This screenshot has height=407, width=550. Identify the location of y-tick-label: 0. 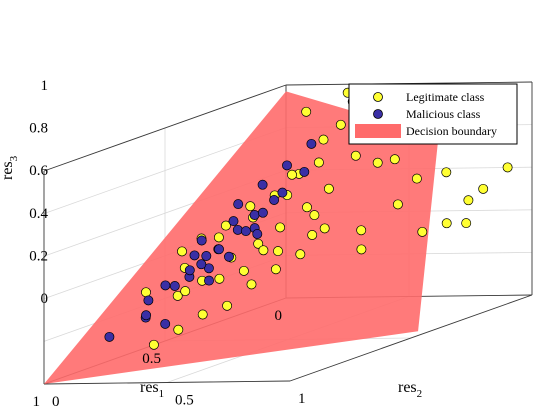
(56, 400).